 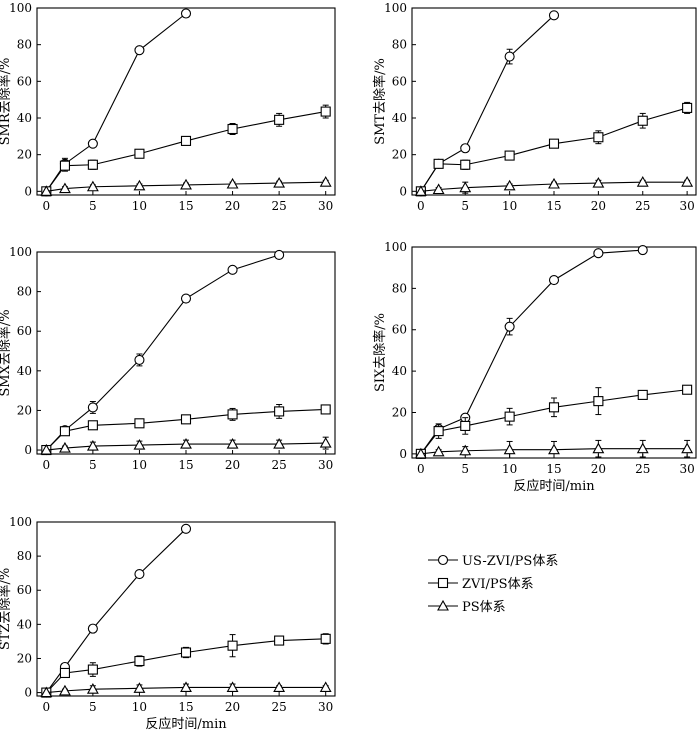 I want to click on y-axis-title: SIX去除率/%, so click(x=380, y=352).